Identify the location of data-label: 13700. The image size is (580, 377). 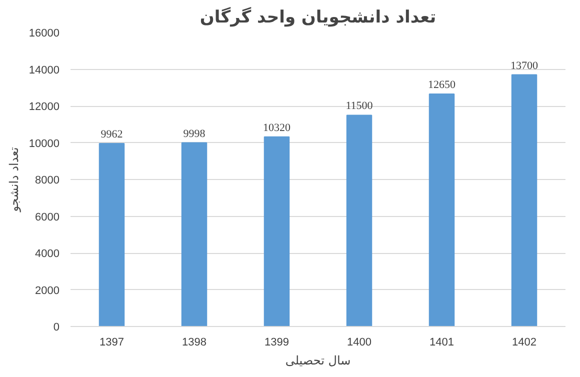
(524, 66).